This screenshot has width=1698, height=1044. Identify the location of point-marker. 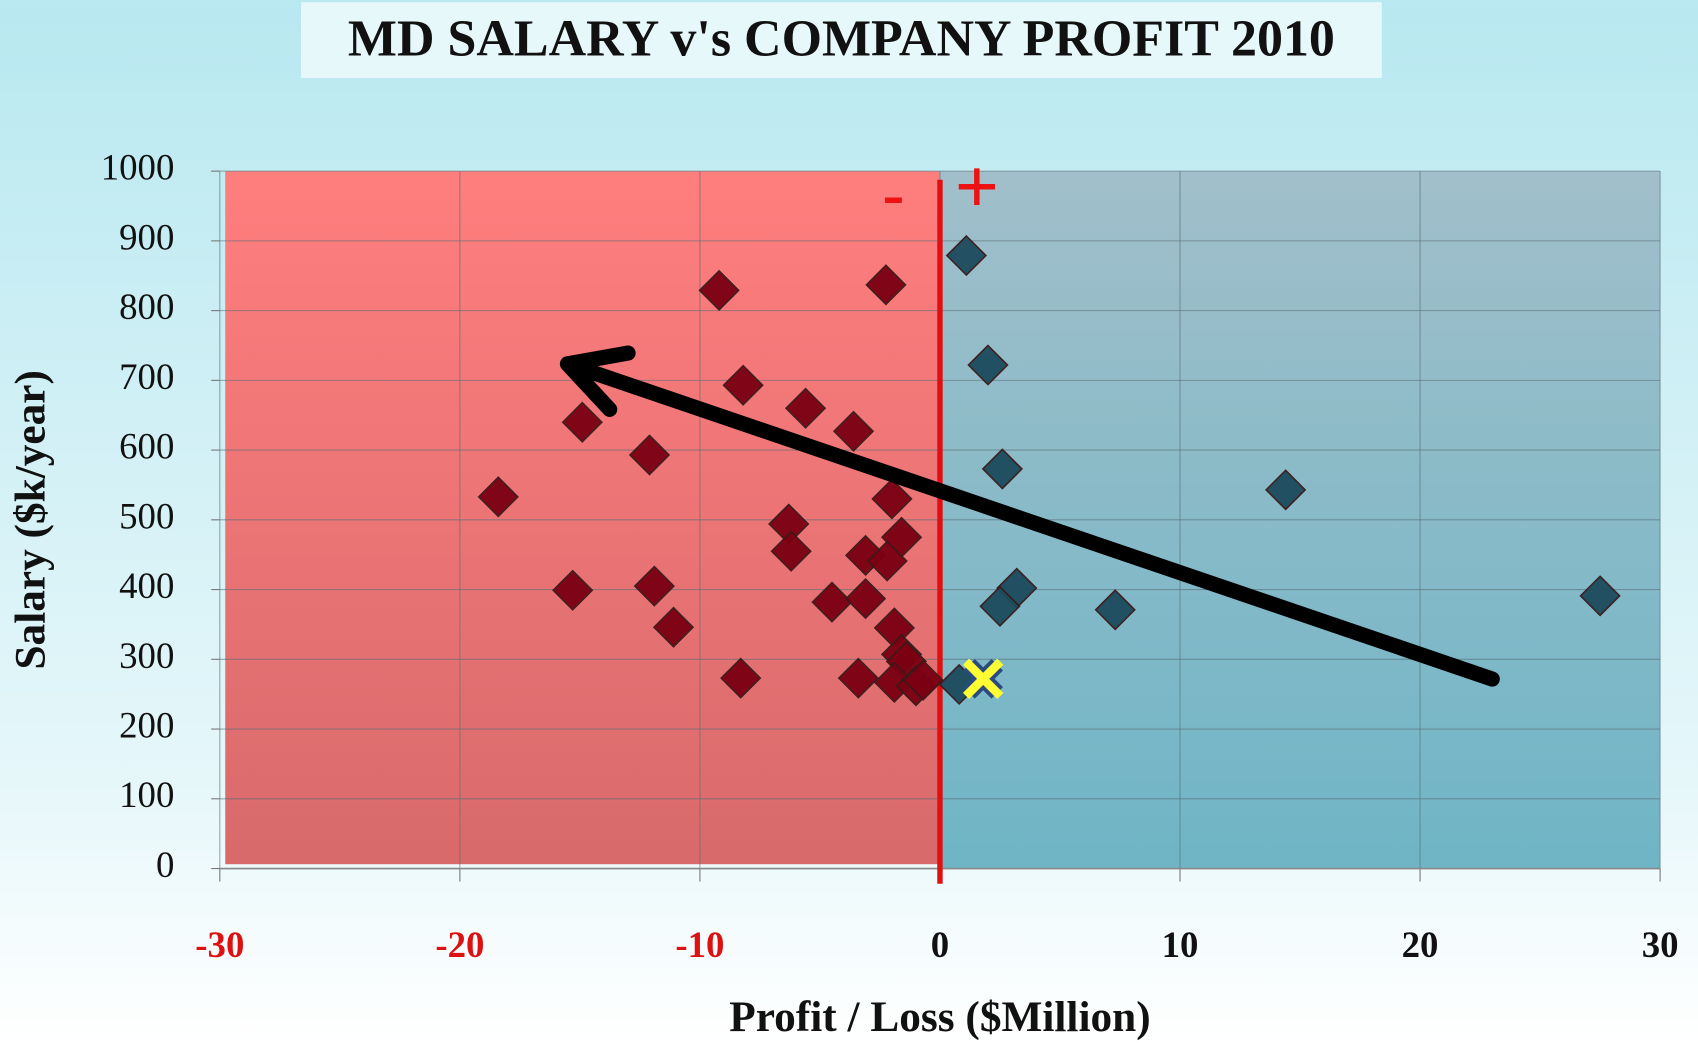
(983, 679).